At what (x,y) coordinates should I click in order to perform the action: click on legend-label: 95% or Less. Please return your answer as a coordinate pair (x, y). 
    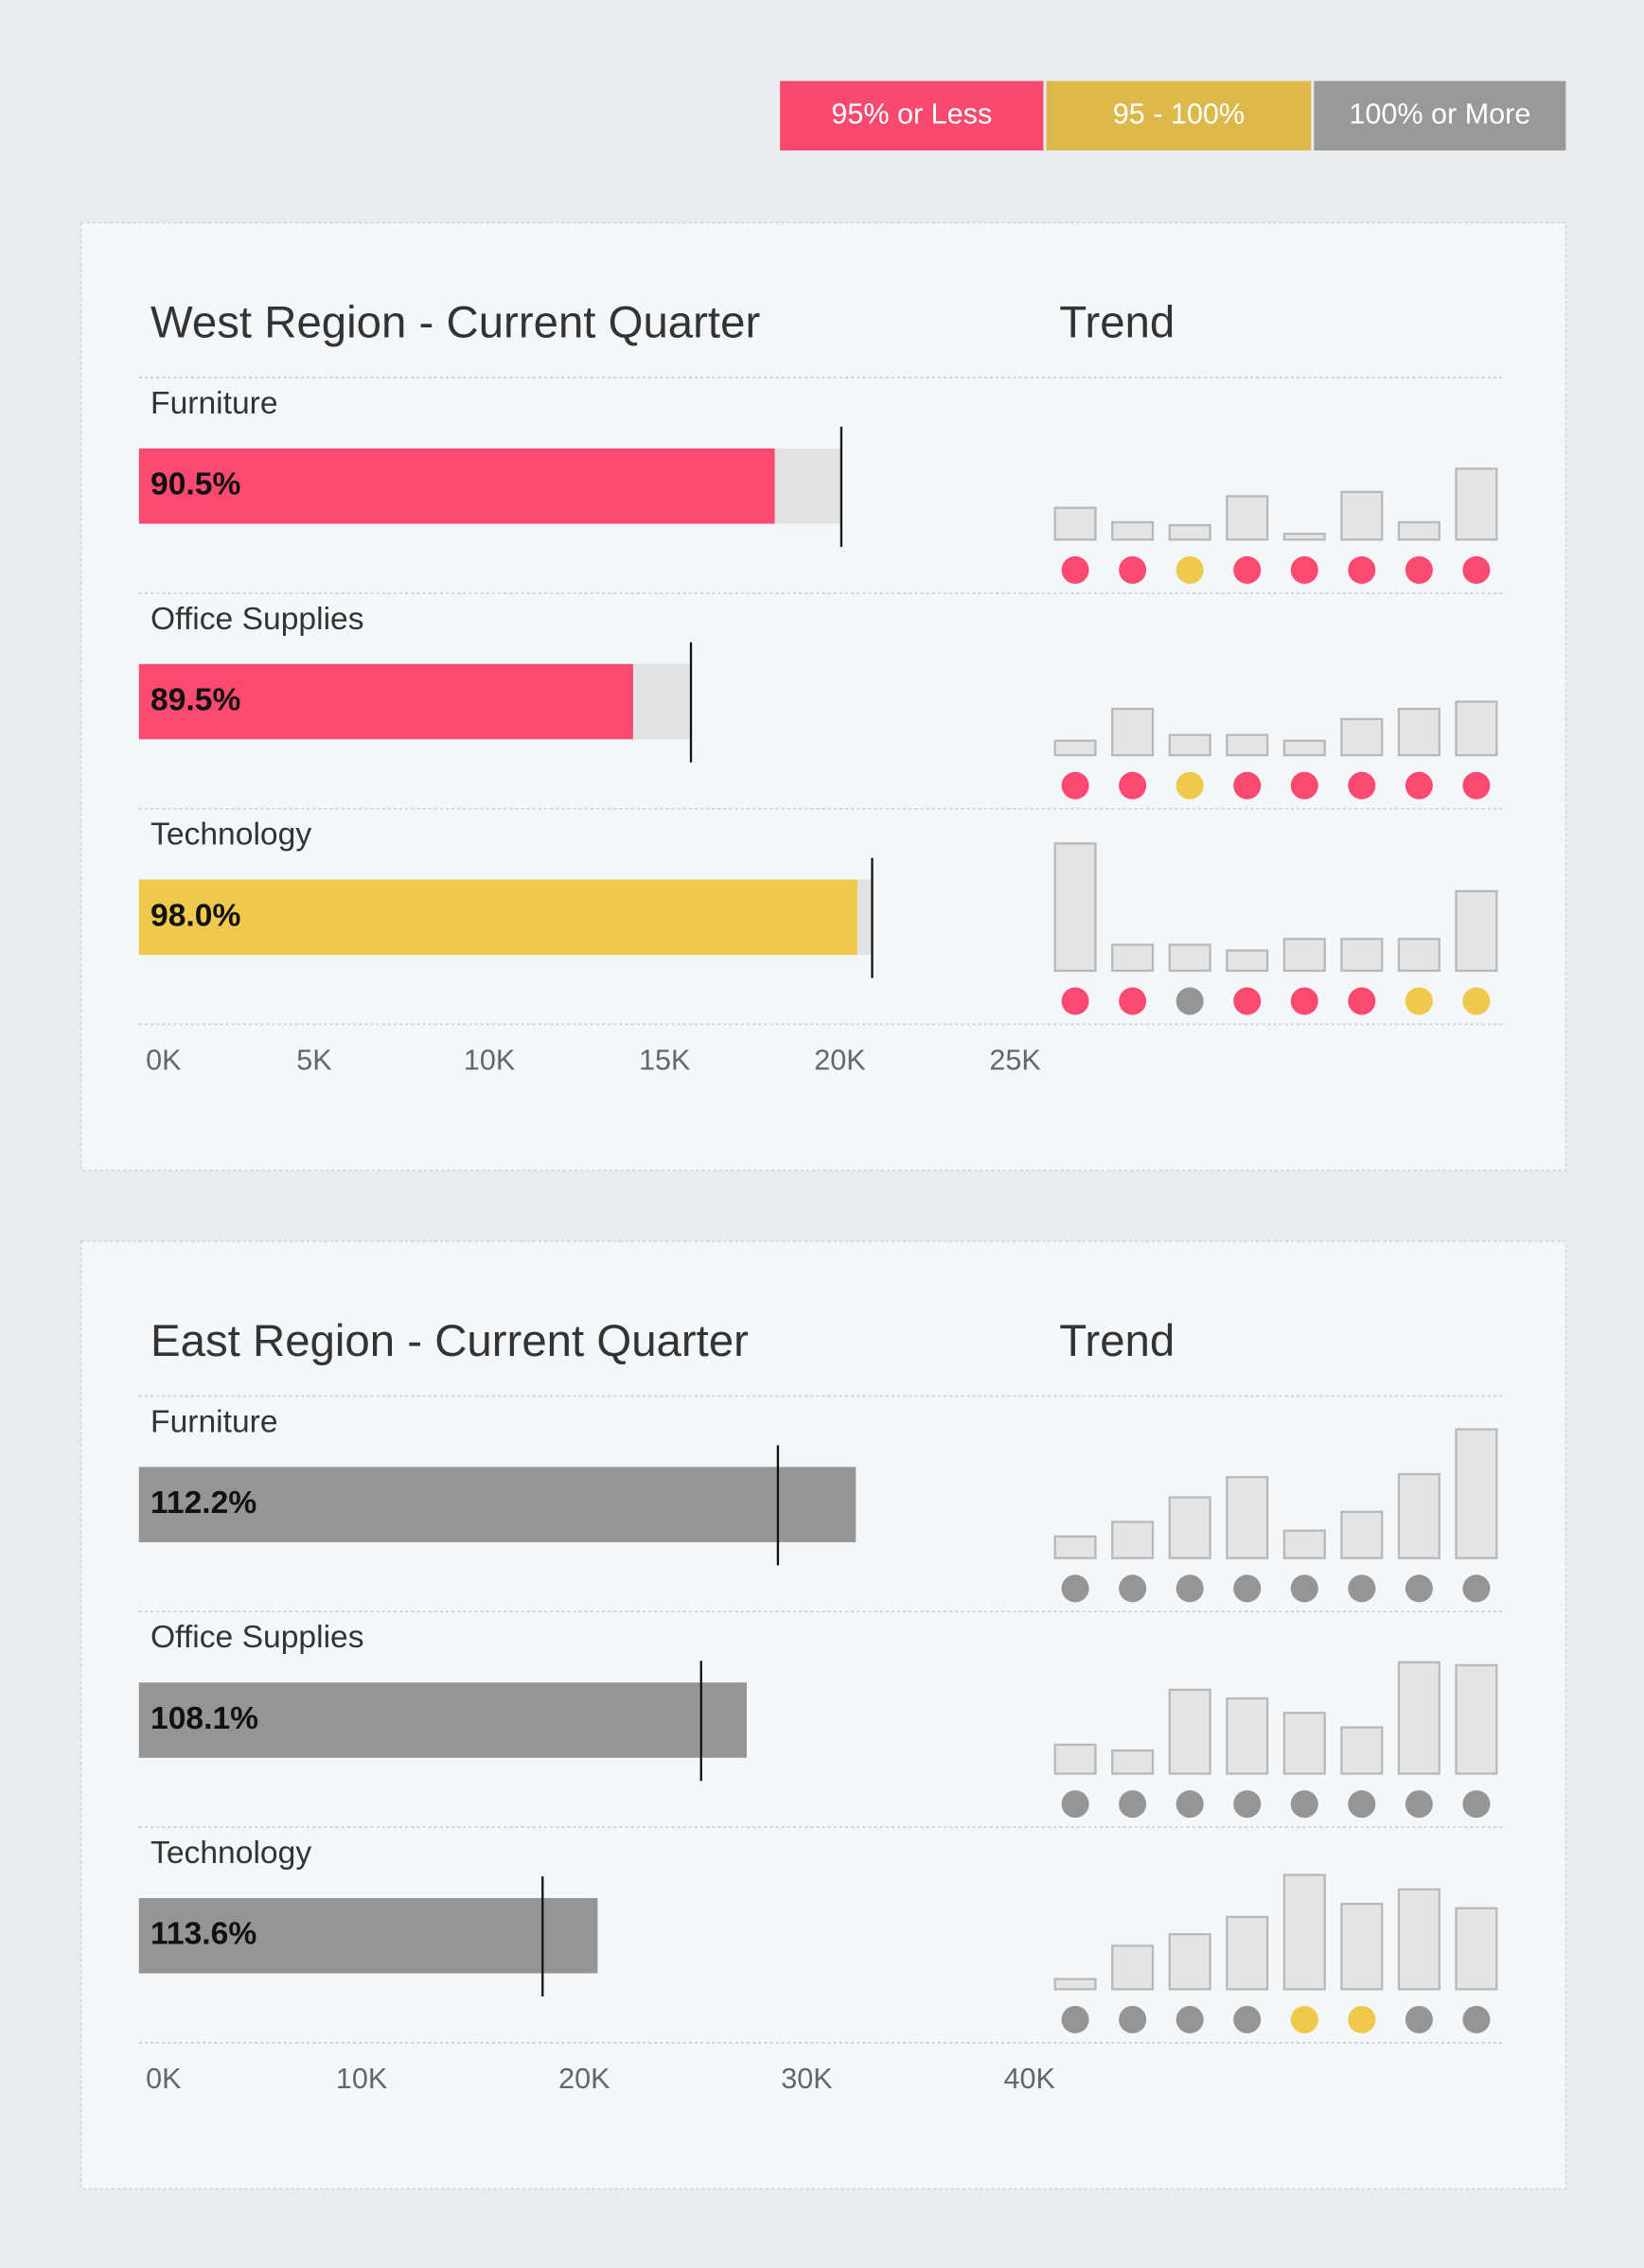
    Looking at the image, I should click on (911, 113).